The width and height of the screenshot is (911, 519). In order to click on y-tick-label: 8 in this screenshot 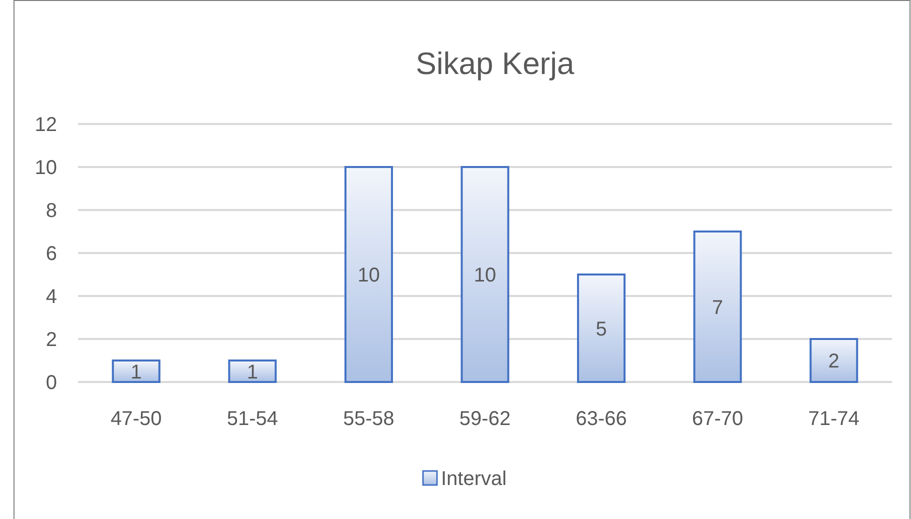, I will do `click(51, 211)`.